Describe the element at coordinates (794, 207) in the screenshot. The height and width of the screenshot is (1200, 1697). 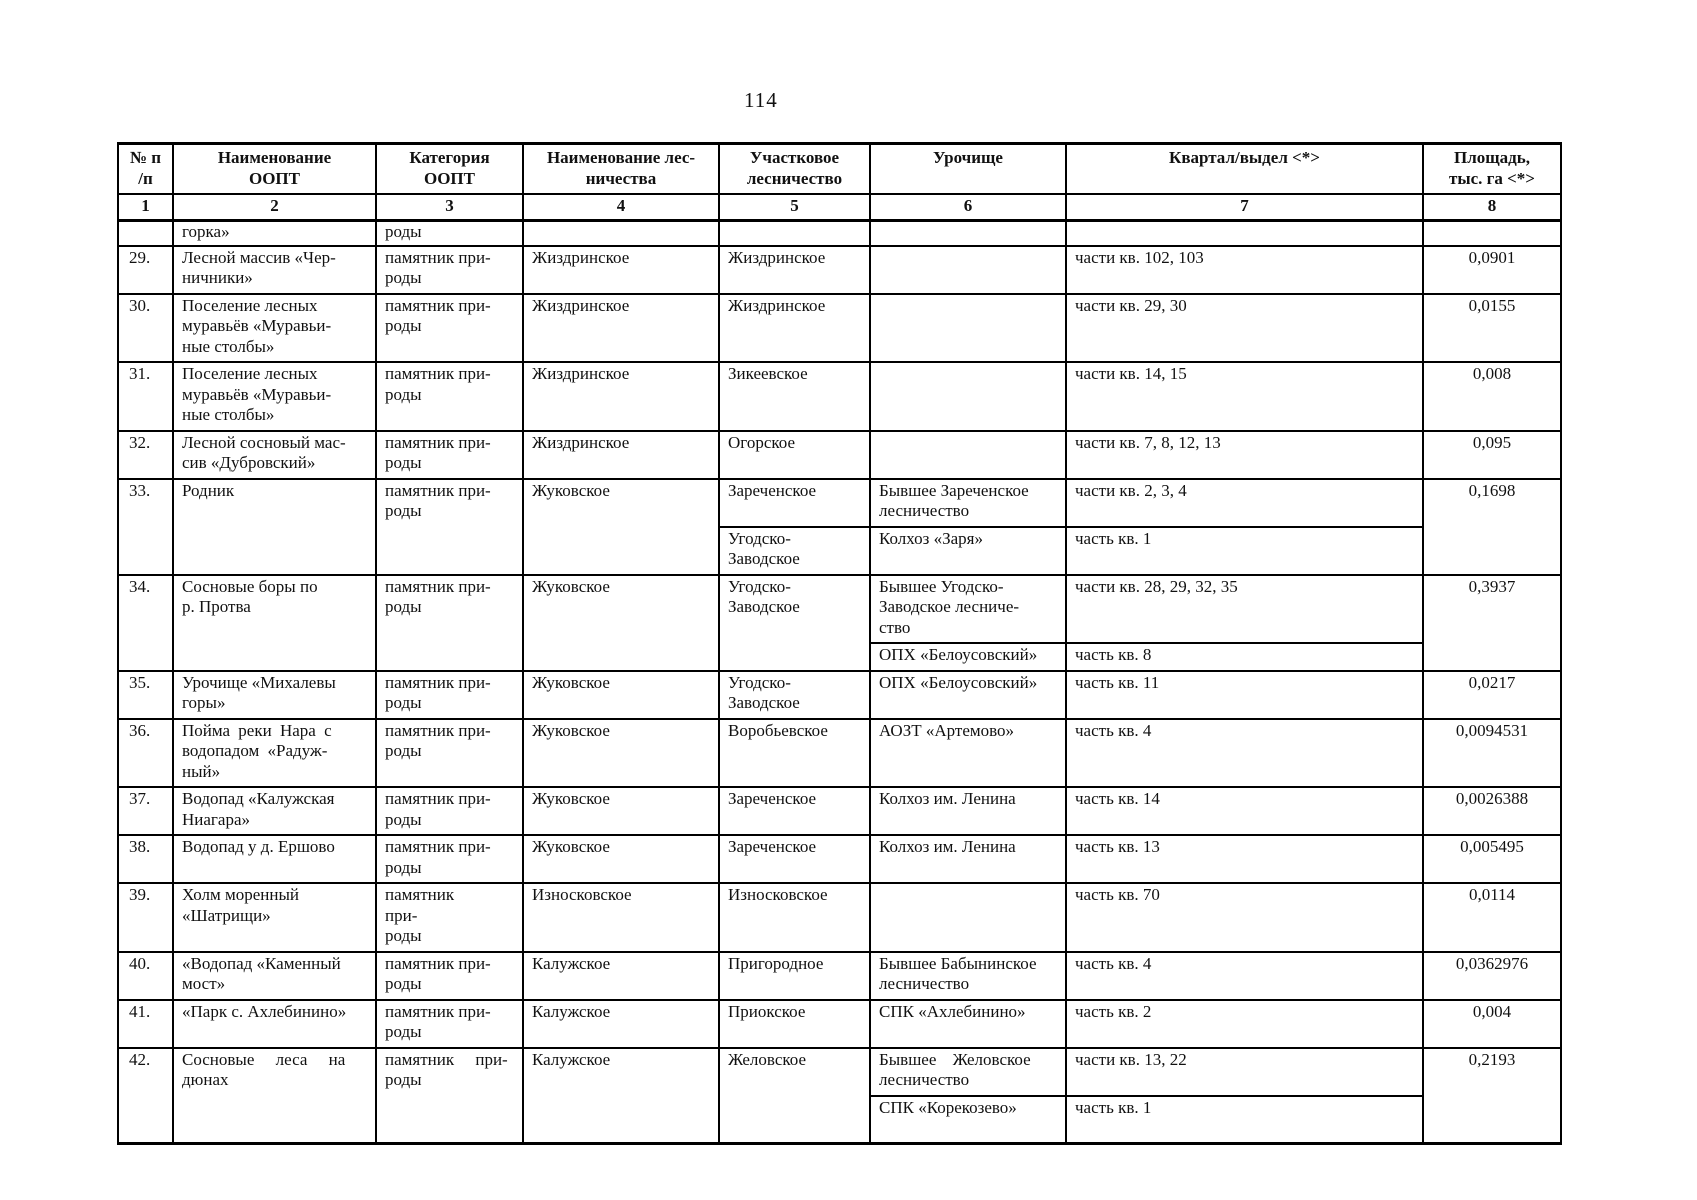
I see `col-number: 5` at that location.